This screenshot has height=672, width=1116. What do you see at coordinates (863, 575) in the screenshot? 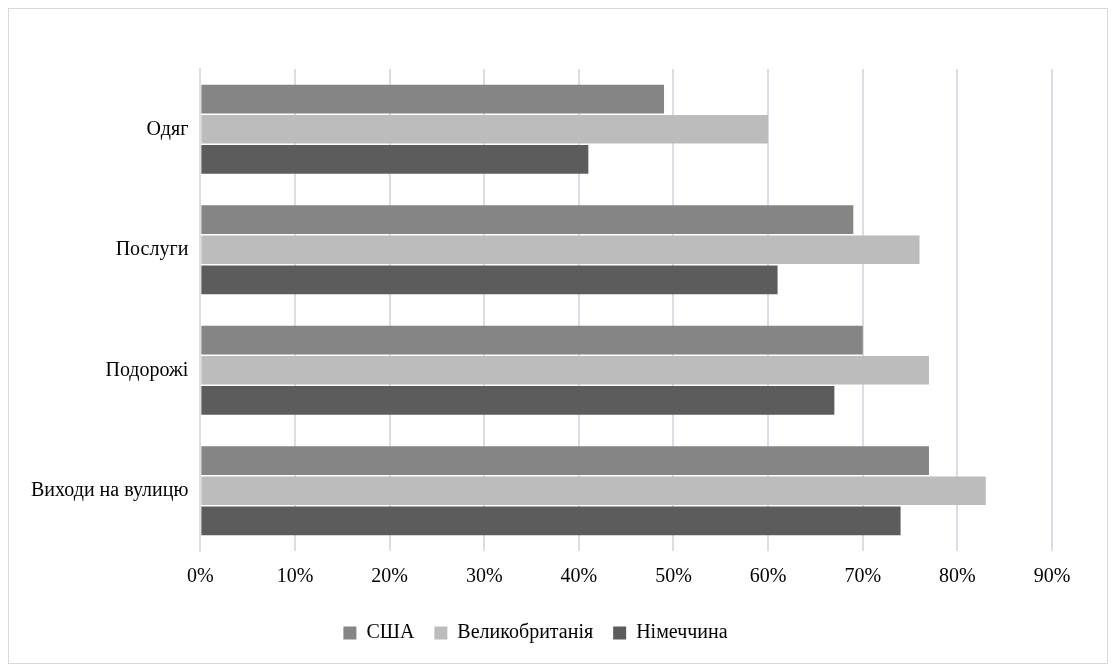
I see `x-tick-label: 70%` at bounding box center [863, 575].